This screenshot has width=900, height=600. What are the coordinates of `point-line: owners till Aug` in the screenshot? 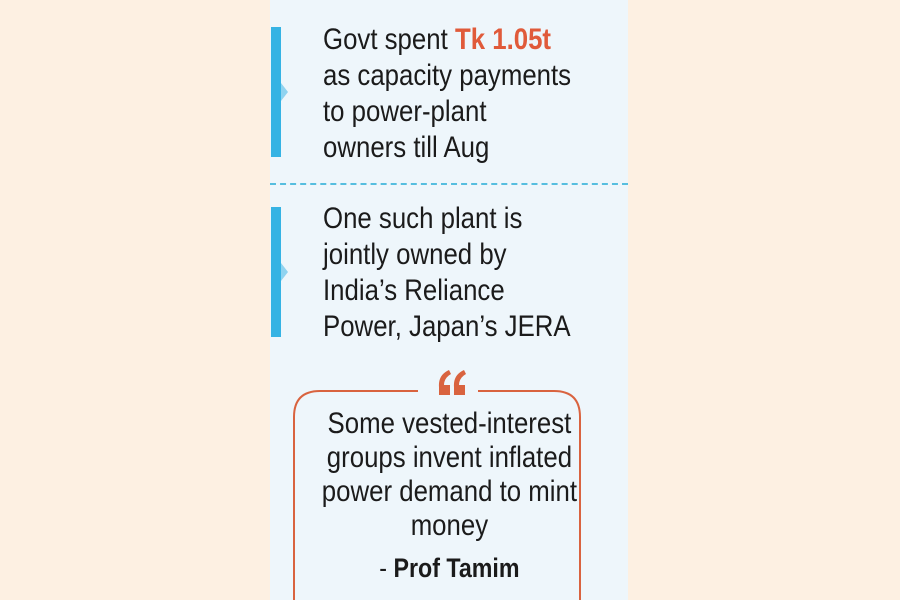 It's located at (406, 147).